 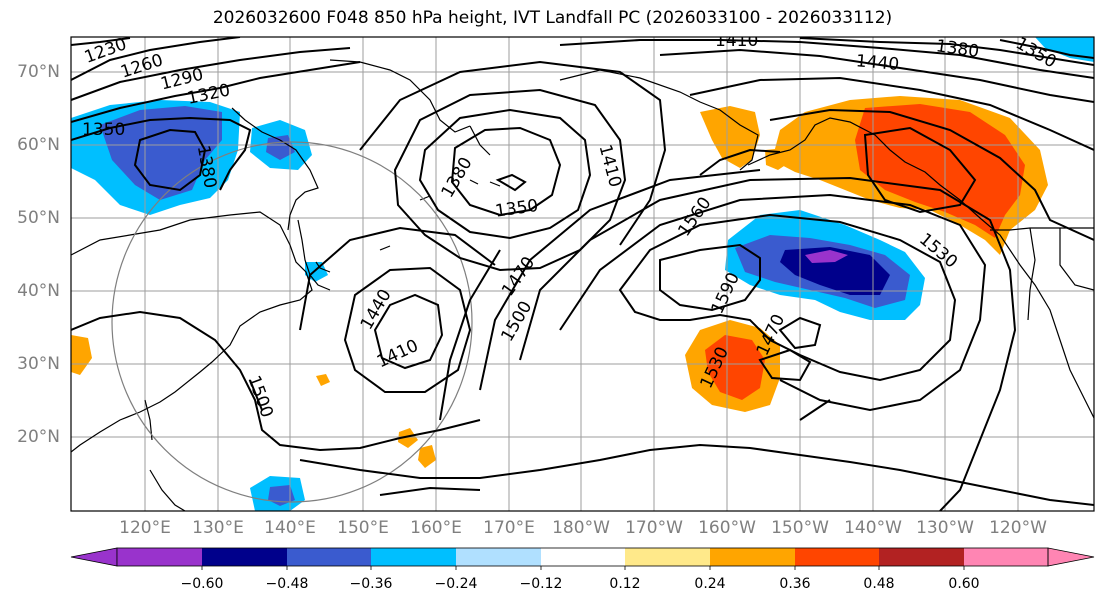 What do you see at coordinates (202, 584) in the screenshot?
I see `colorbar-label: −0.60` at bounding box center [202, 584].